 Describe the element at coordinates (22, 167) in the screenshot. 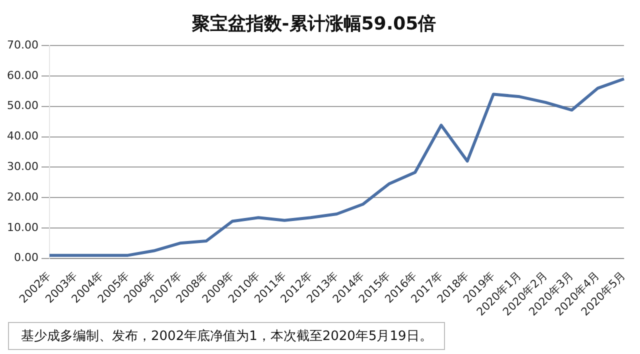

I see `y-tick-label: 30.00` at that location.